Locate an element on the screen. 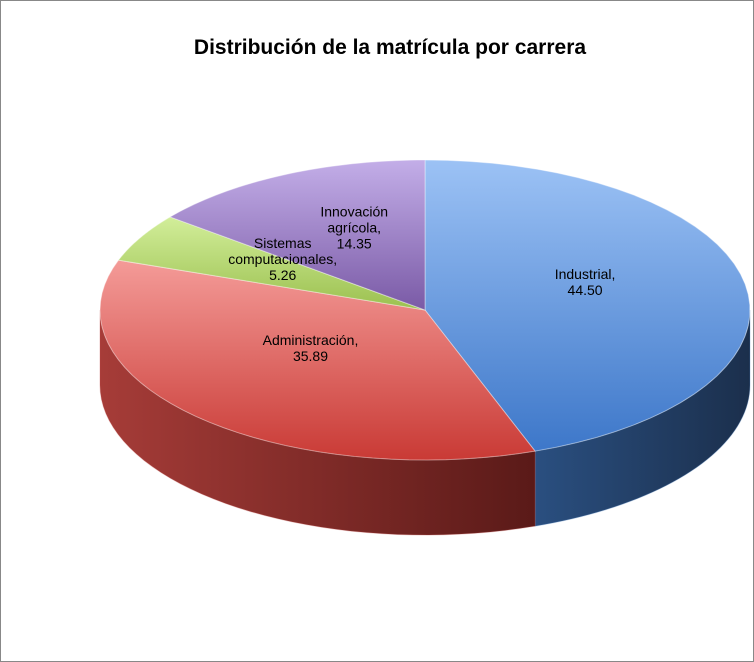 The image size is (754, 662). data-label: Administración, 35.89 is located at coordinates (311, 348).